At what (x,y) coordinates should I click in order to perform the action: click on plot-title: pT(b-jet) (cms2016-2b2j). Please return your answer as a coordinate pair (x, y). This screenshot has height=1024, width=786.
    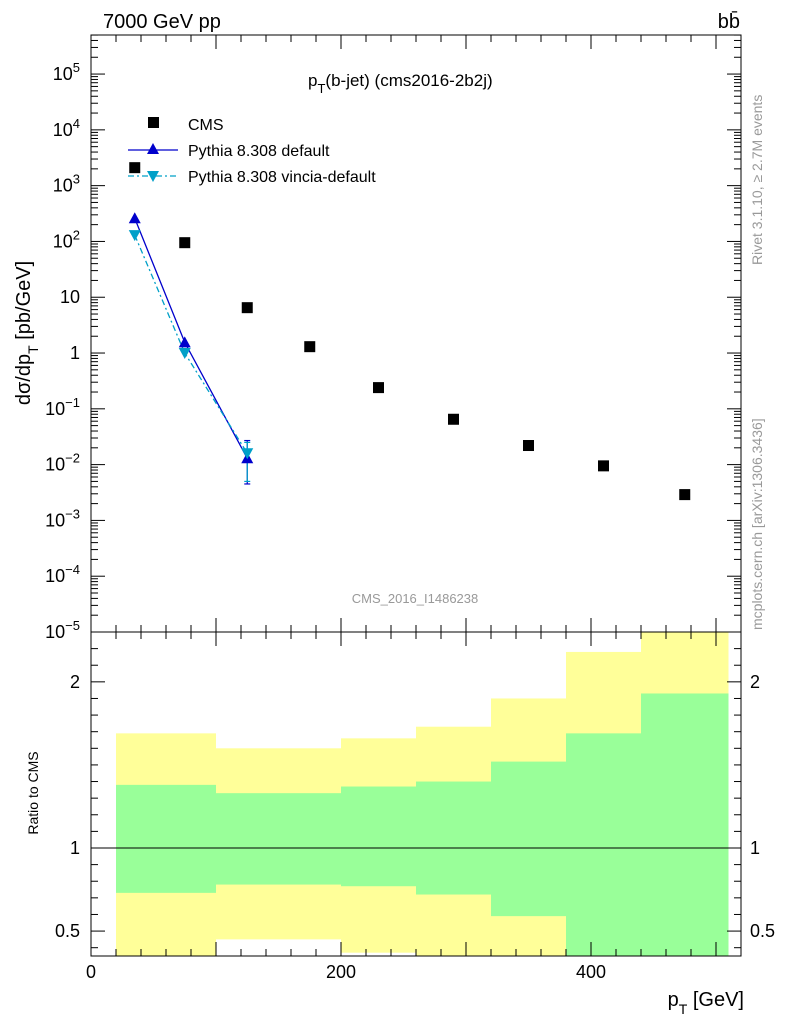
    Looking at the image, I should click on (400, 83).